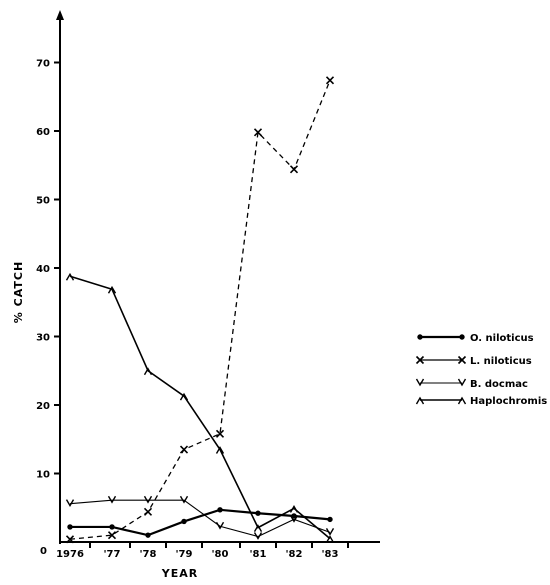 The height and width of the screenshot is (585, 550). What do you see at coordinates (502, 338) in the screenshot?
I see `legend-label: O. niloticus` at bounding box center [502, 338].